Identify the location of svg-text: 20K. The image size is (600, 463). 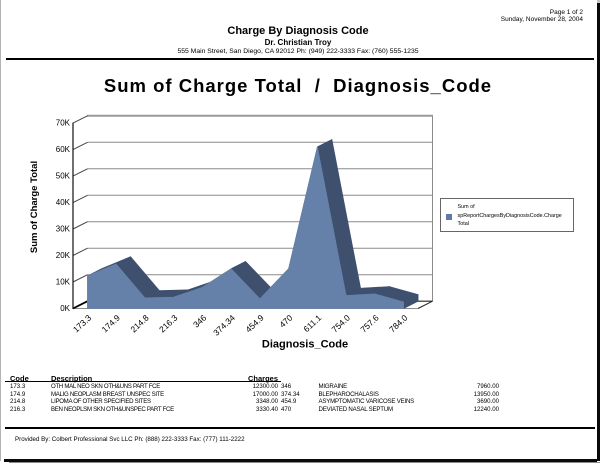
(63, 255).